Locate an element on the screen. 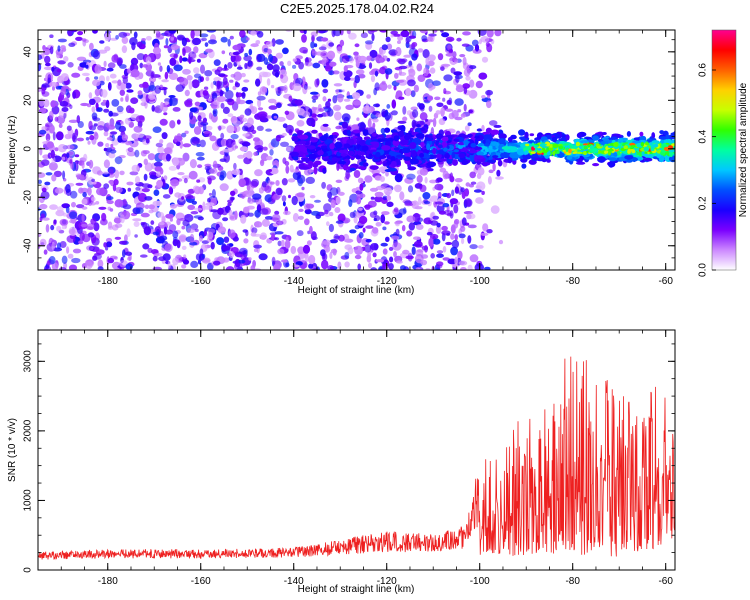 This screenshot has width=750, height=600. x-tick-label: -60 is located at coordinates (665, 581).